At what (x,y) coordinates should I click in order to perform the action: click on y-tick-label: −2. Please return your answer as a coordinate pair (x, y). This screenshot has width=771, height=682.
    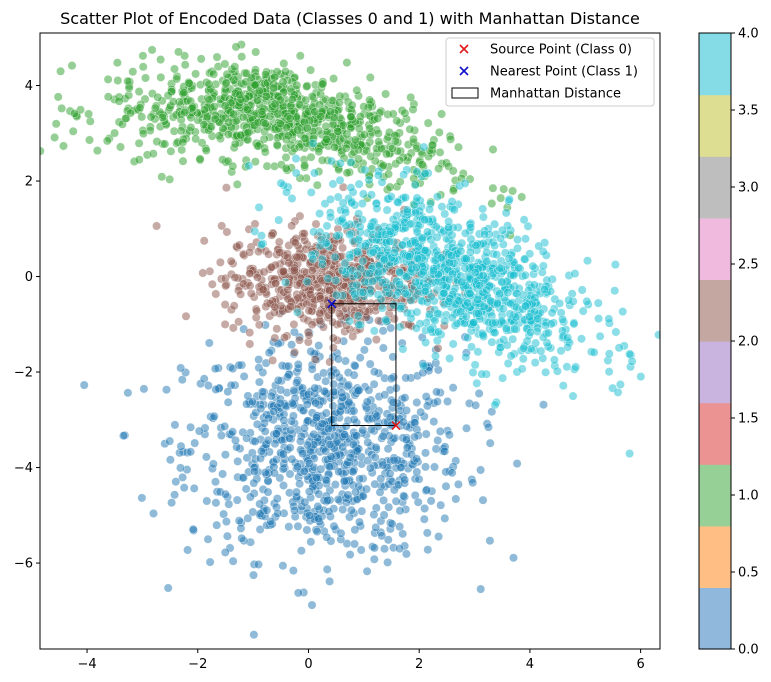
    Looking at the image, I should click on (23, 373).